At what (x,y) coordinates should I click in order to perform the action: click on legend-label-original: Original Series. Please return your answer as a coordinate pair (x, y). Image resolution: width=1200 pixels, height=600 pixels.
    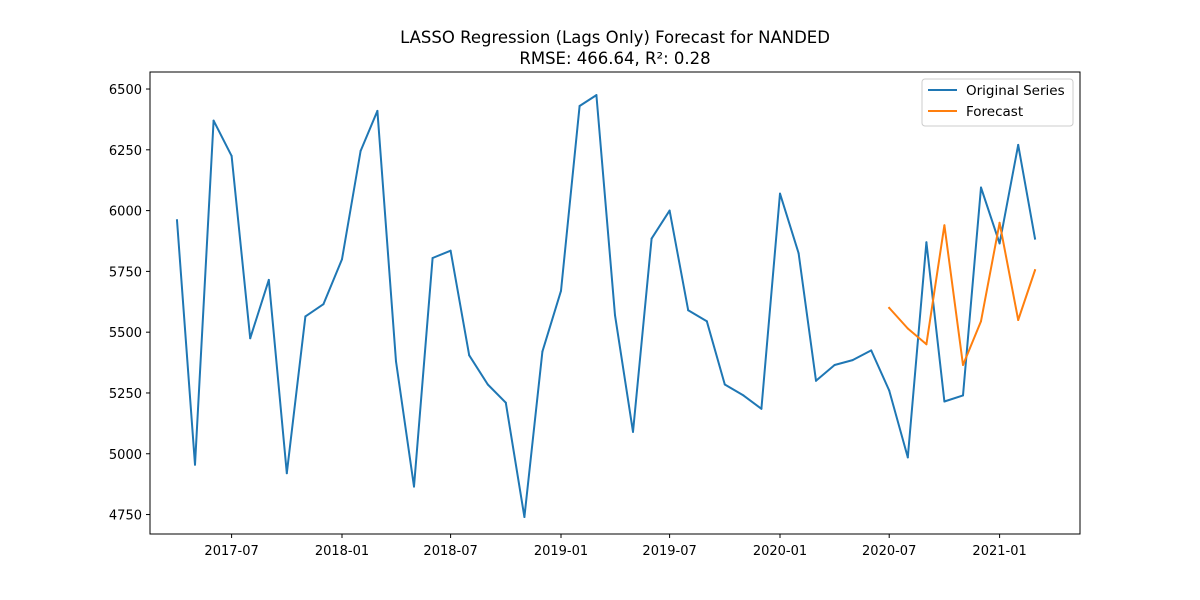
    Looking at the image, I should click on (1015, 91).